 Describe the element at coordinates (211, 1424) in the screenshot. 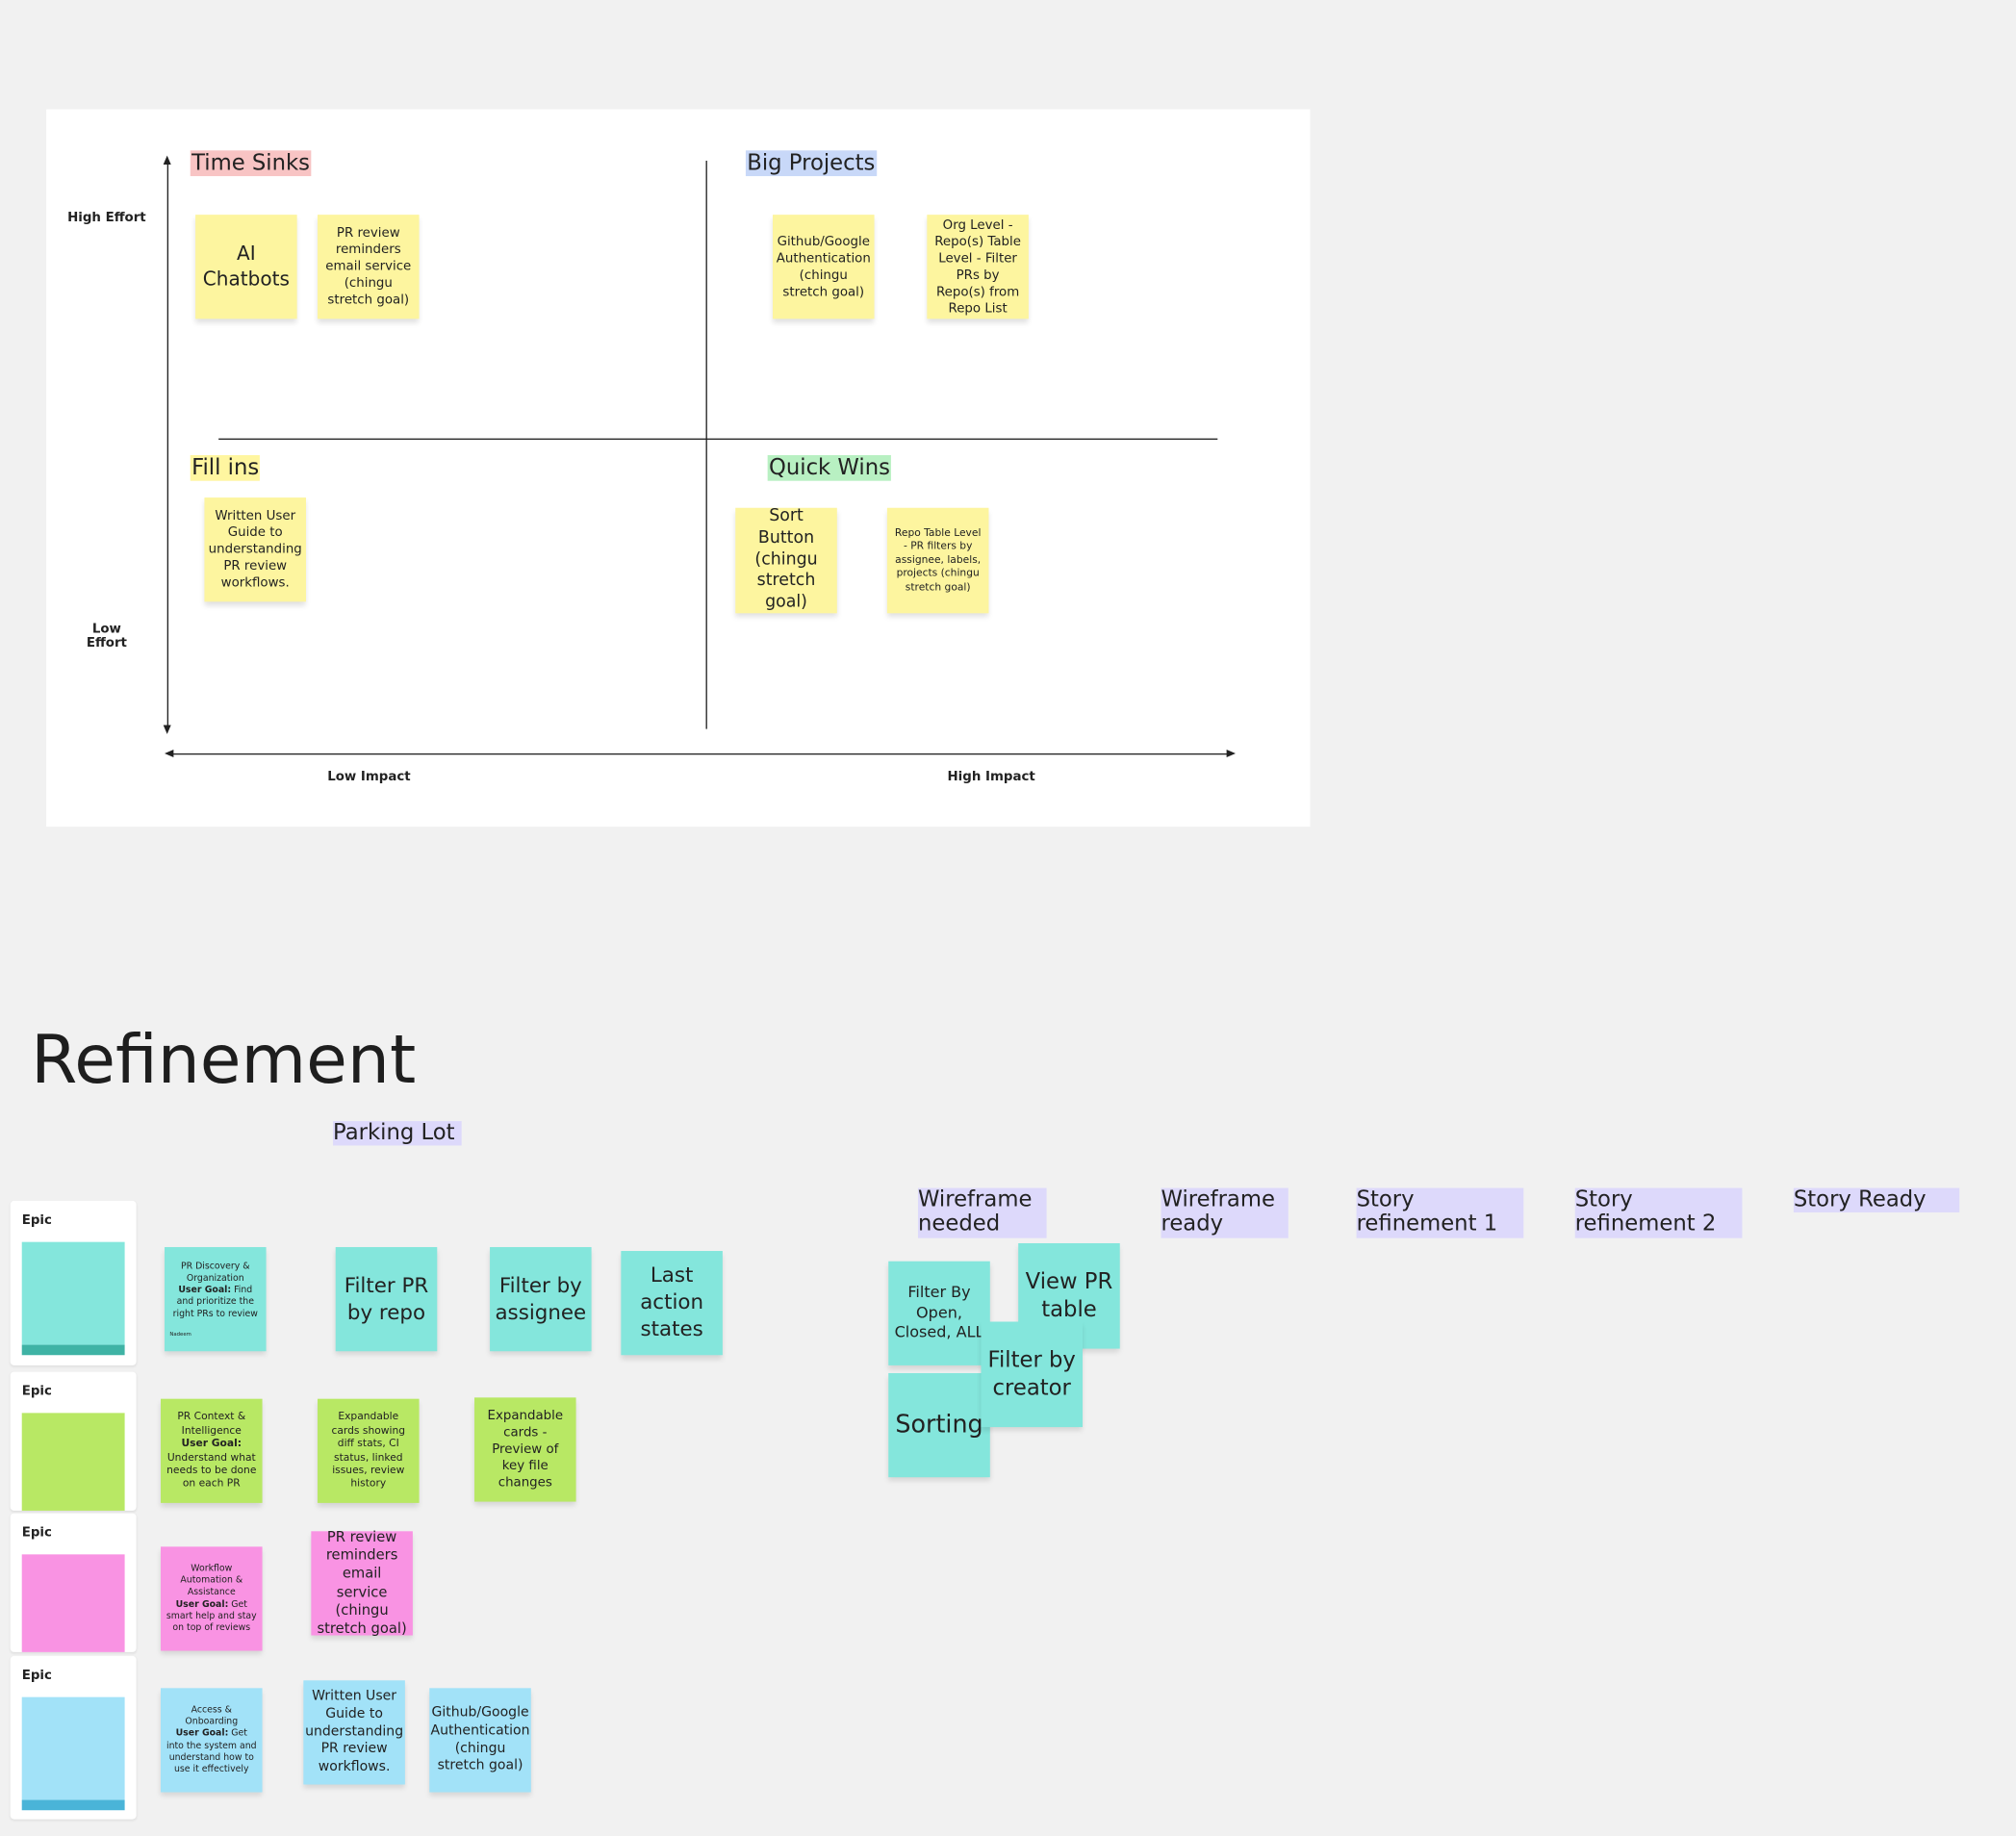

I see `goal-title: PR Context & Intelligence` at that location.